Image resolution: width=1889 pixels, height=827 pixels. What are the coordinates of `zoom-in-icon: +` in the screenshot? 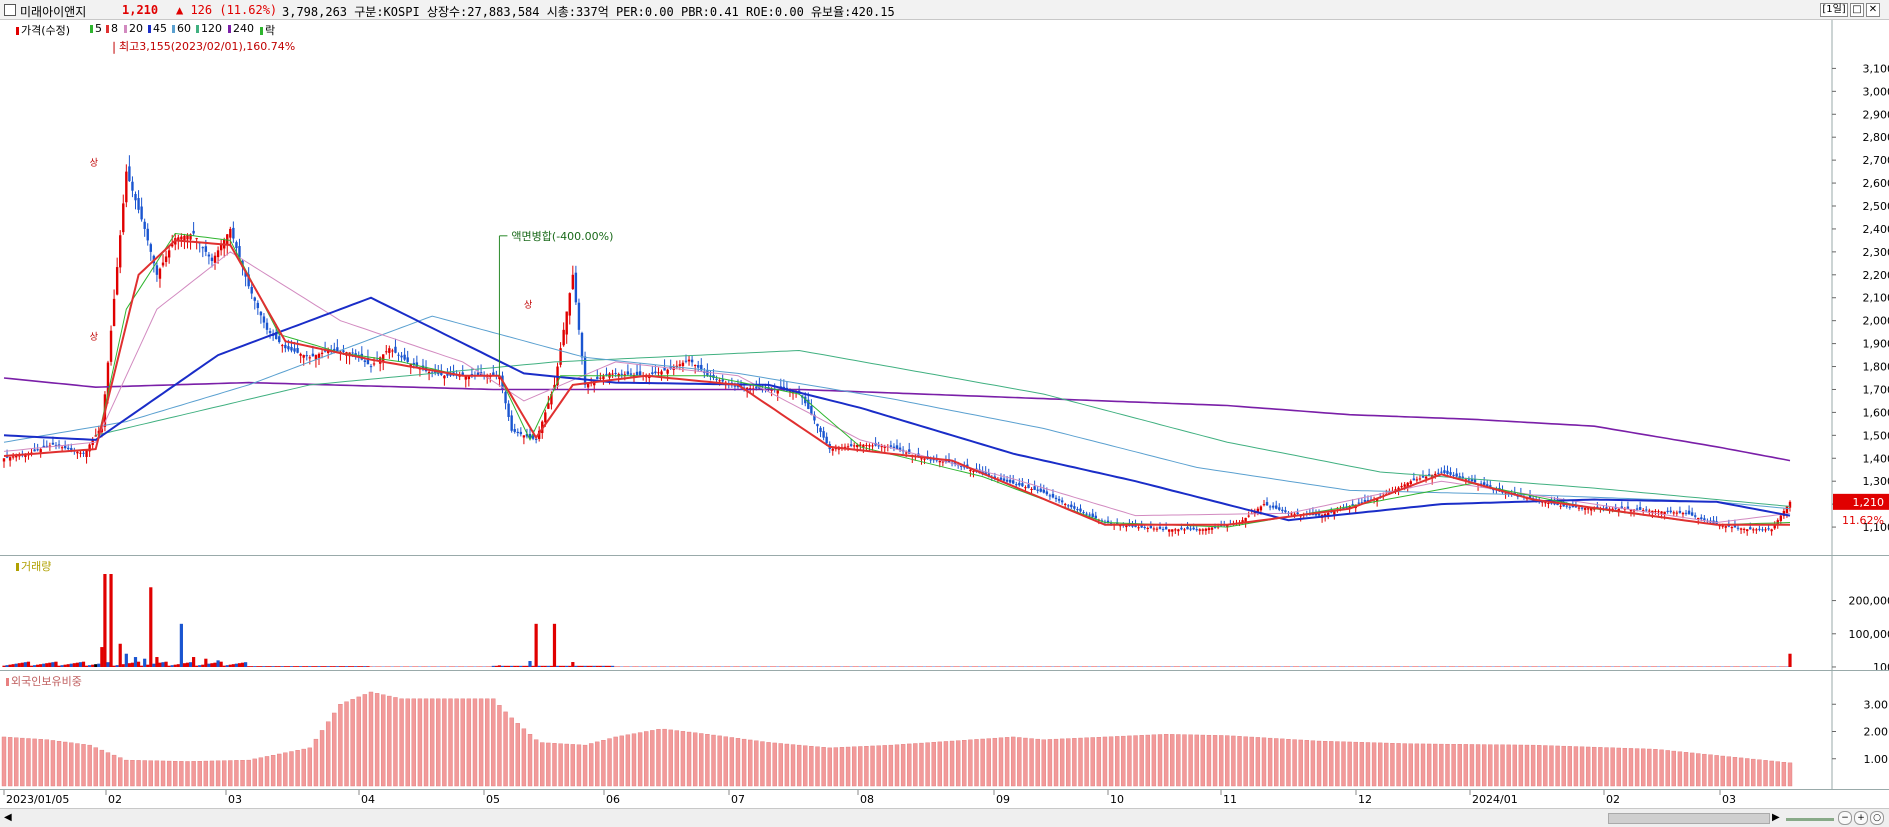 It's located at (1861, 818).